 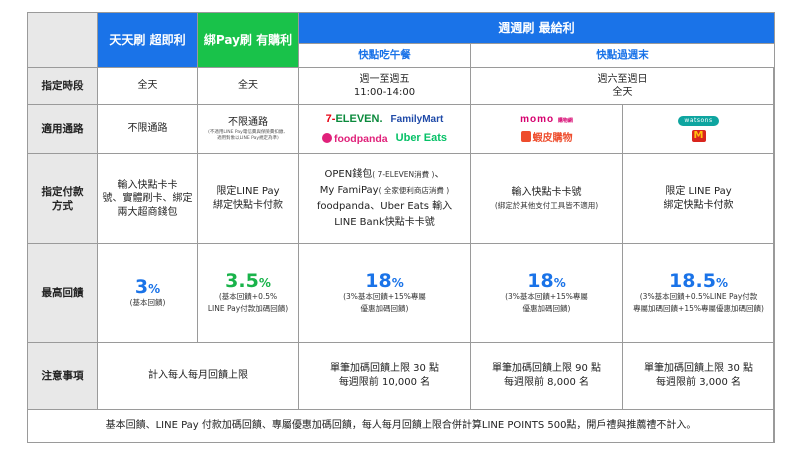 What do you see at coordinates (699, 382) in the screenshot?
I see `notes-weekend2-line2: 每週限前 3,000 名` at bounding box center [699, 382].